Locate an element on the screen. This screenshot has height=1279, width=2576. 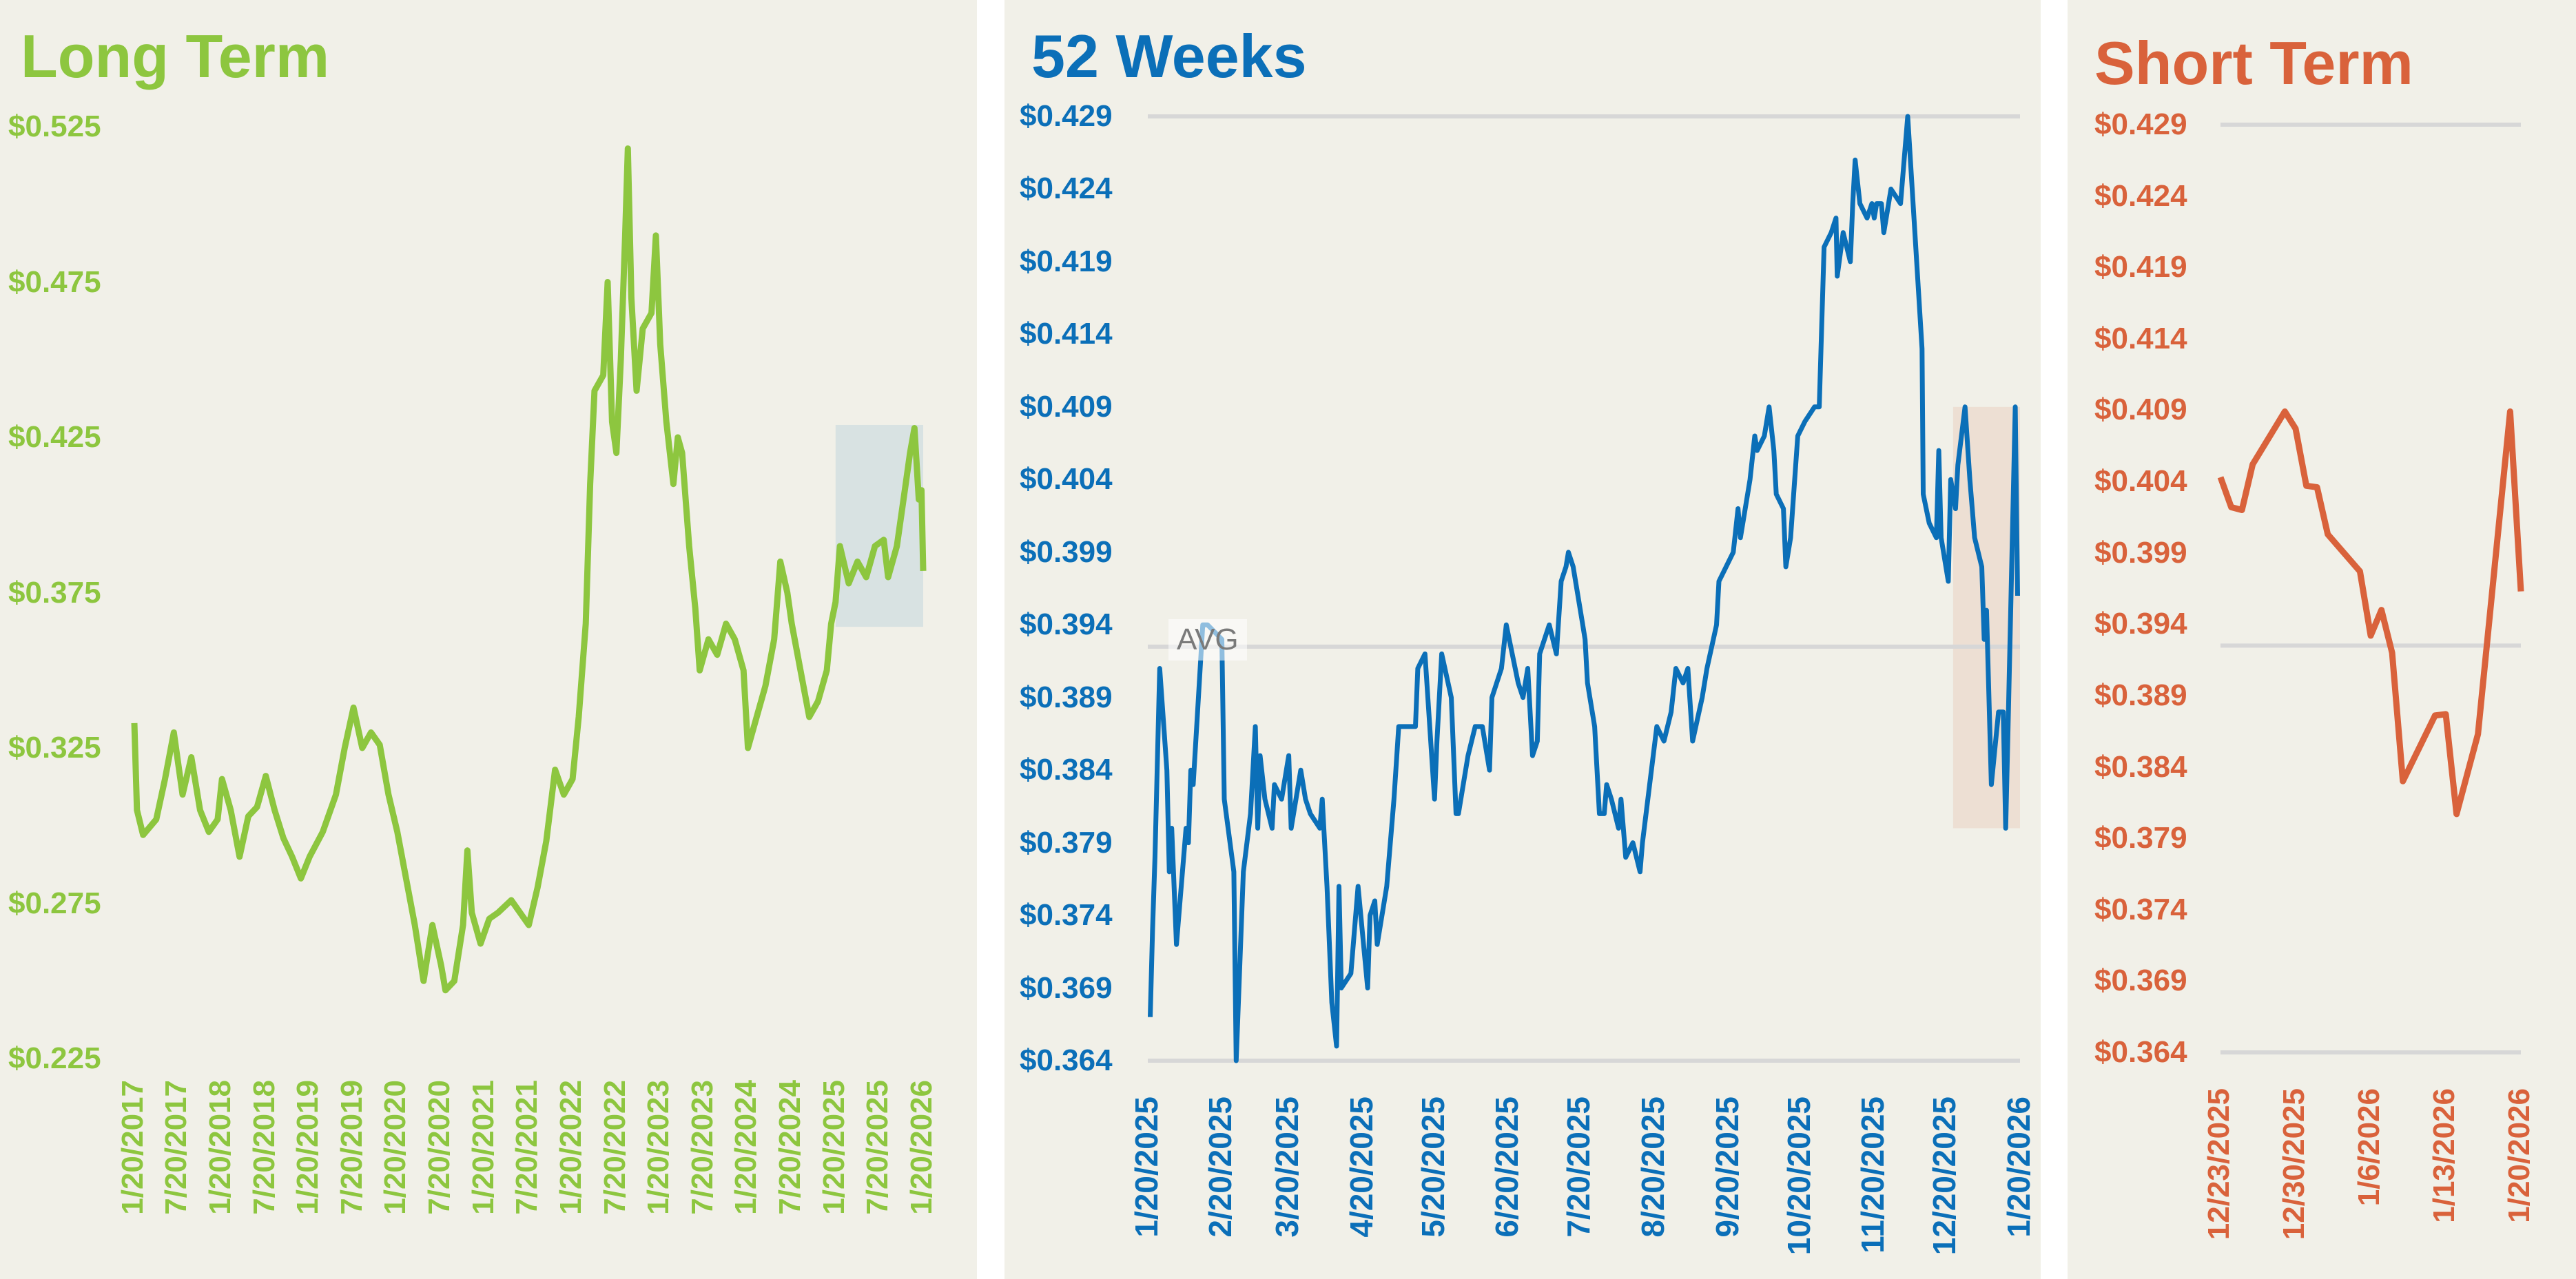
short-term-y-tick-label: $0.409 is located at coordinates (2140, 410).